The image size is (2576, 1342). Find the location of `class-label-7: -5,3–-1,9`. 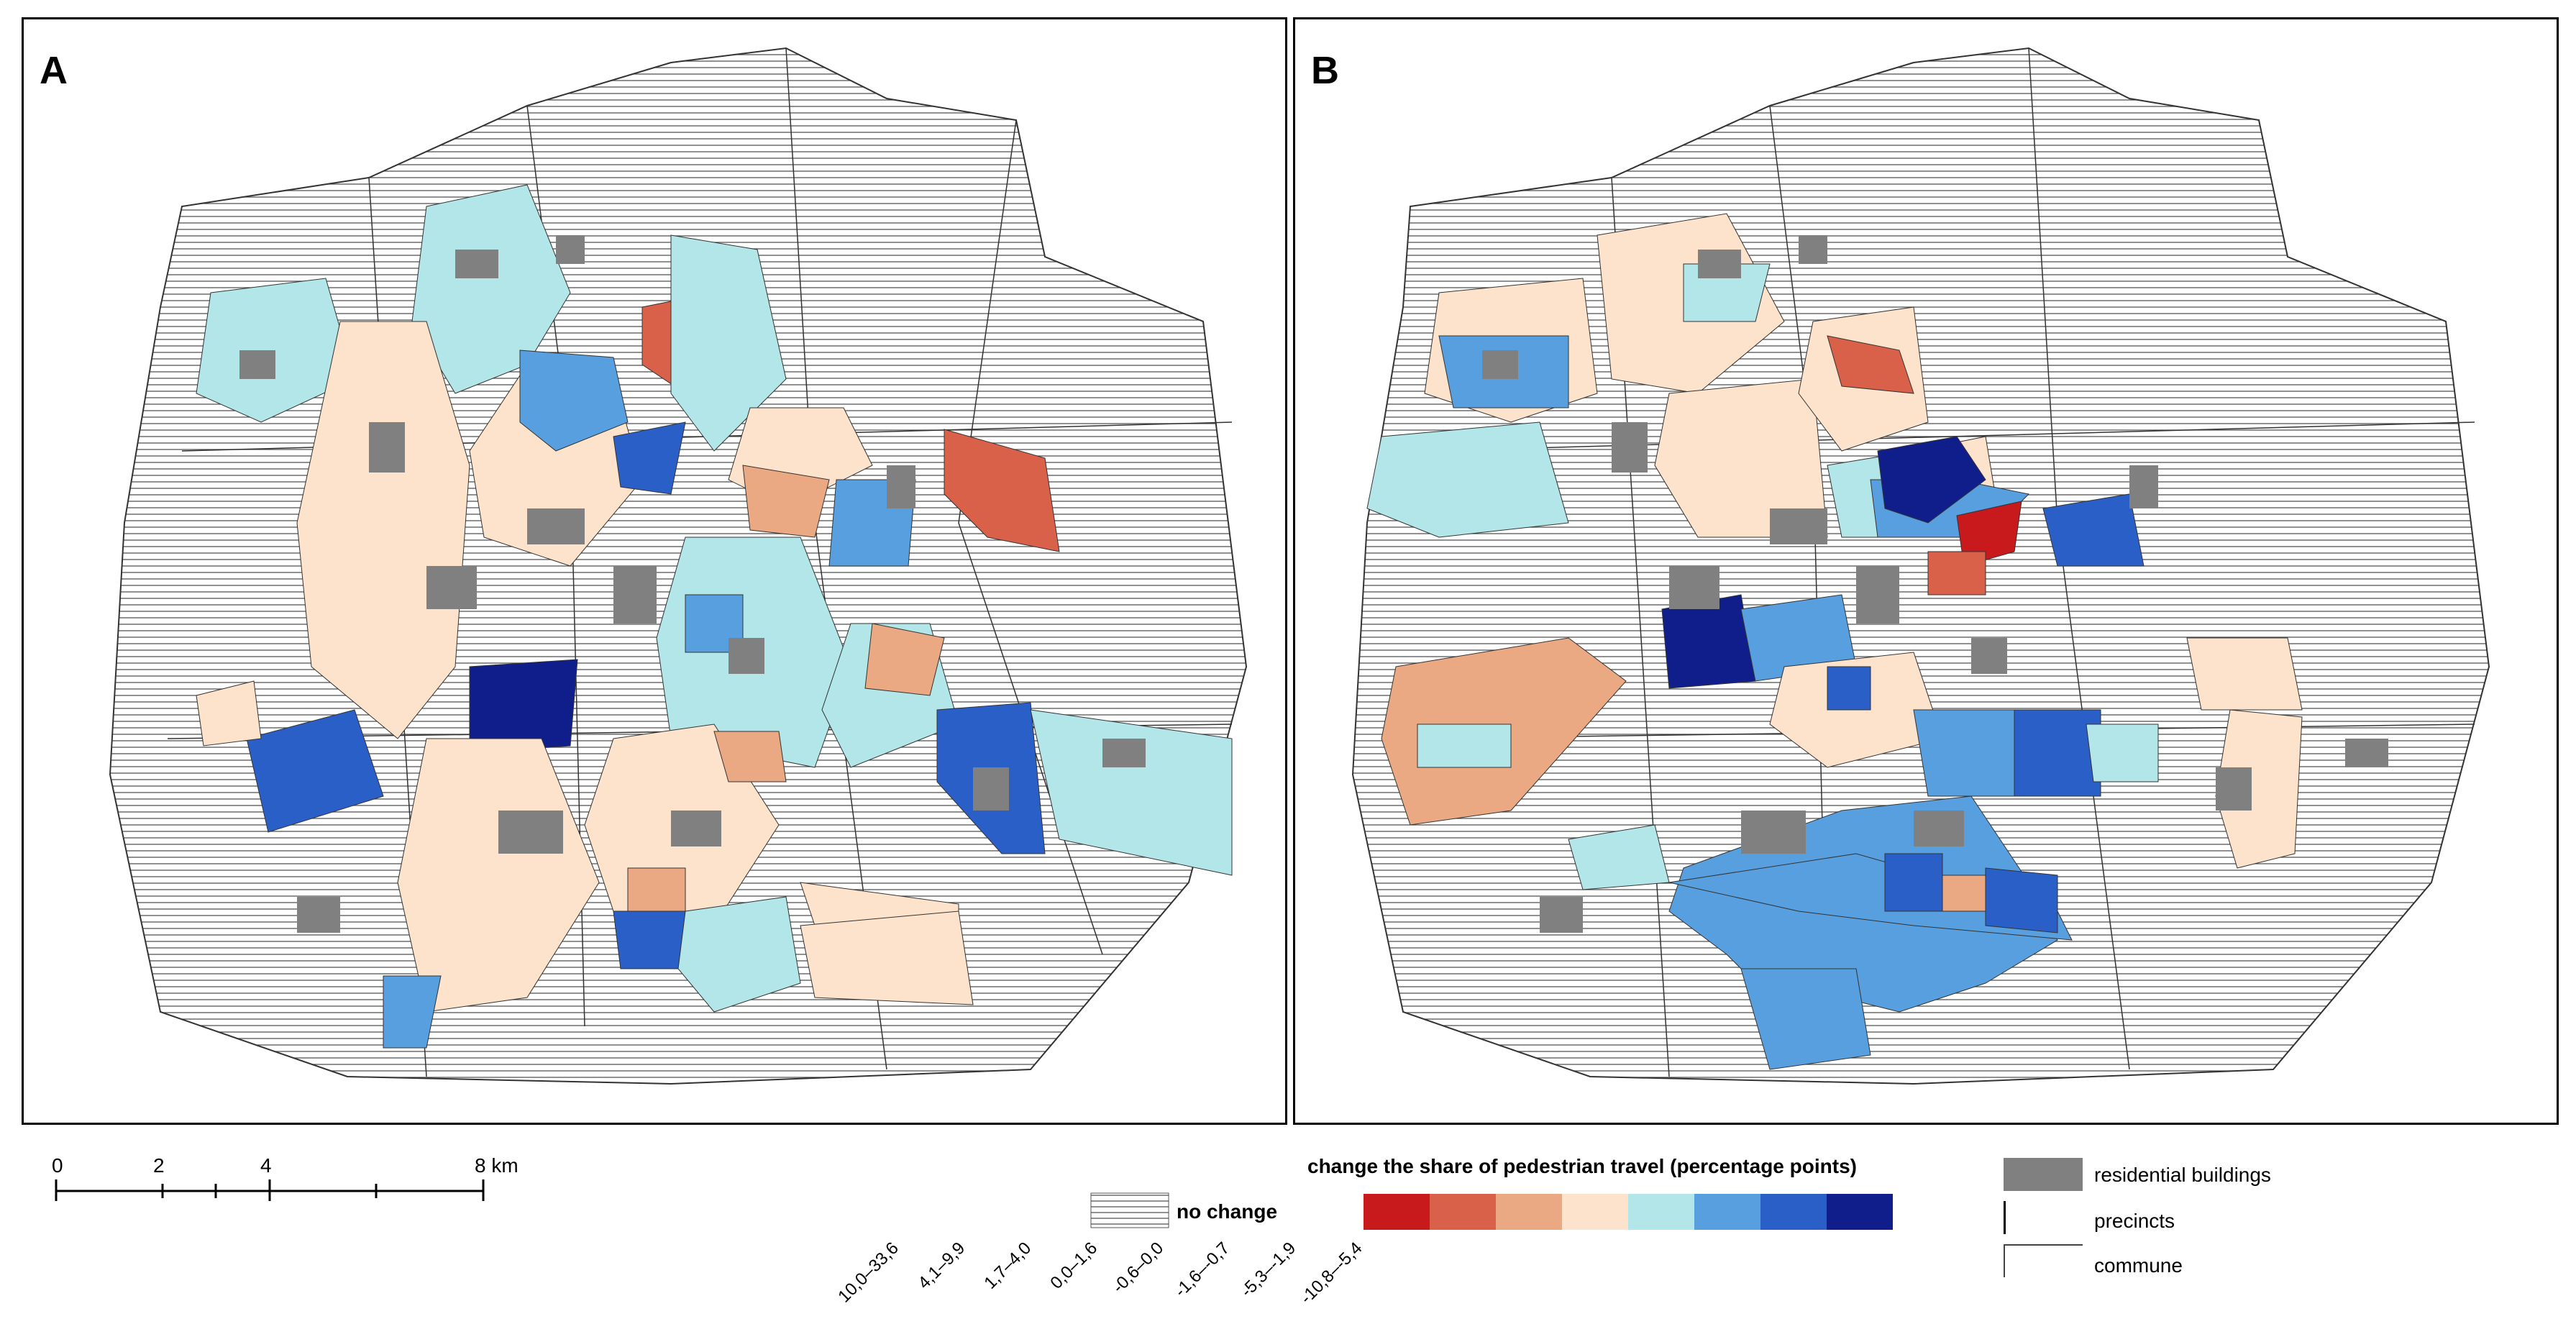

class-label-7: -5,3–-1,9 is located at coordinates (1268, 1270).